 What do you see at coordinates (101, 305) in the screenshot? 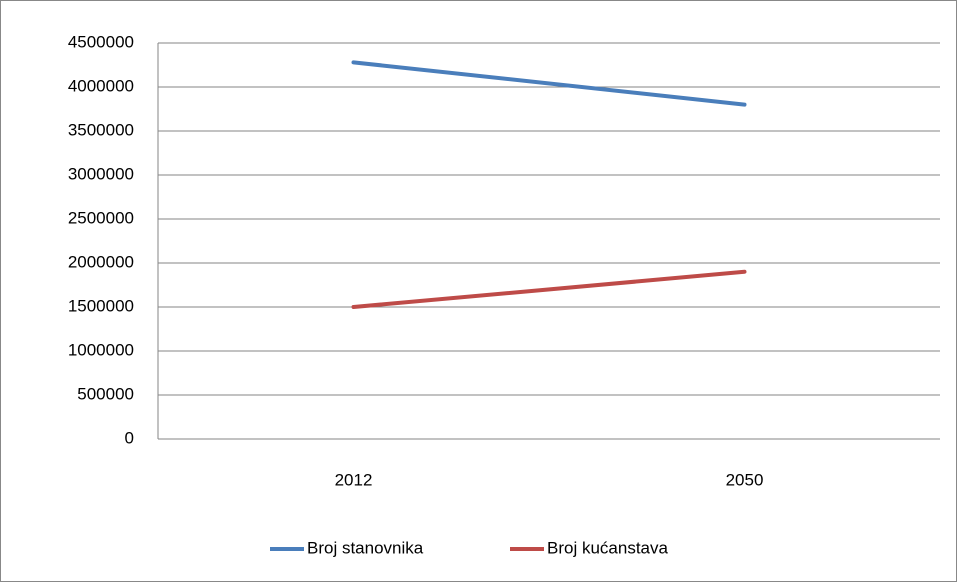
I see `y-tick-label: 1500000` at bounding box center [101, 305].